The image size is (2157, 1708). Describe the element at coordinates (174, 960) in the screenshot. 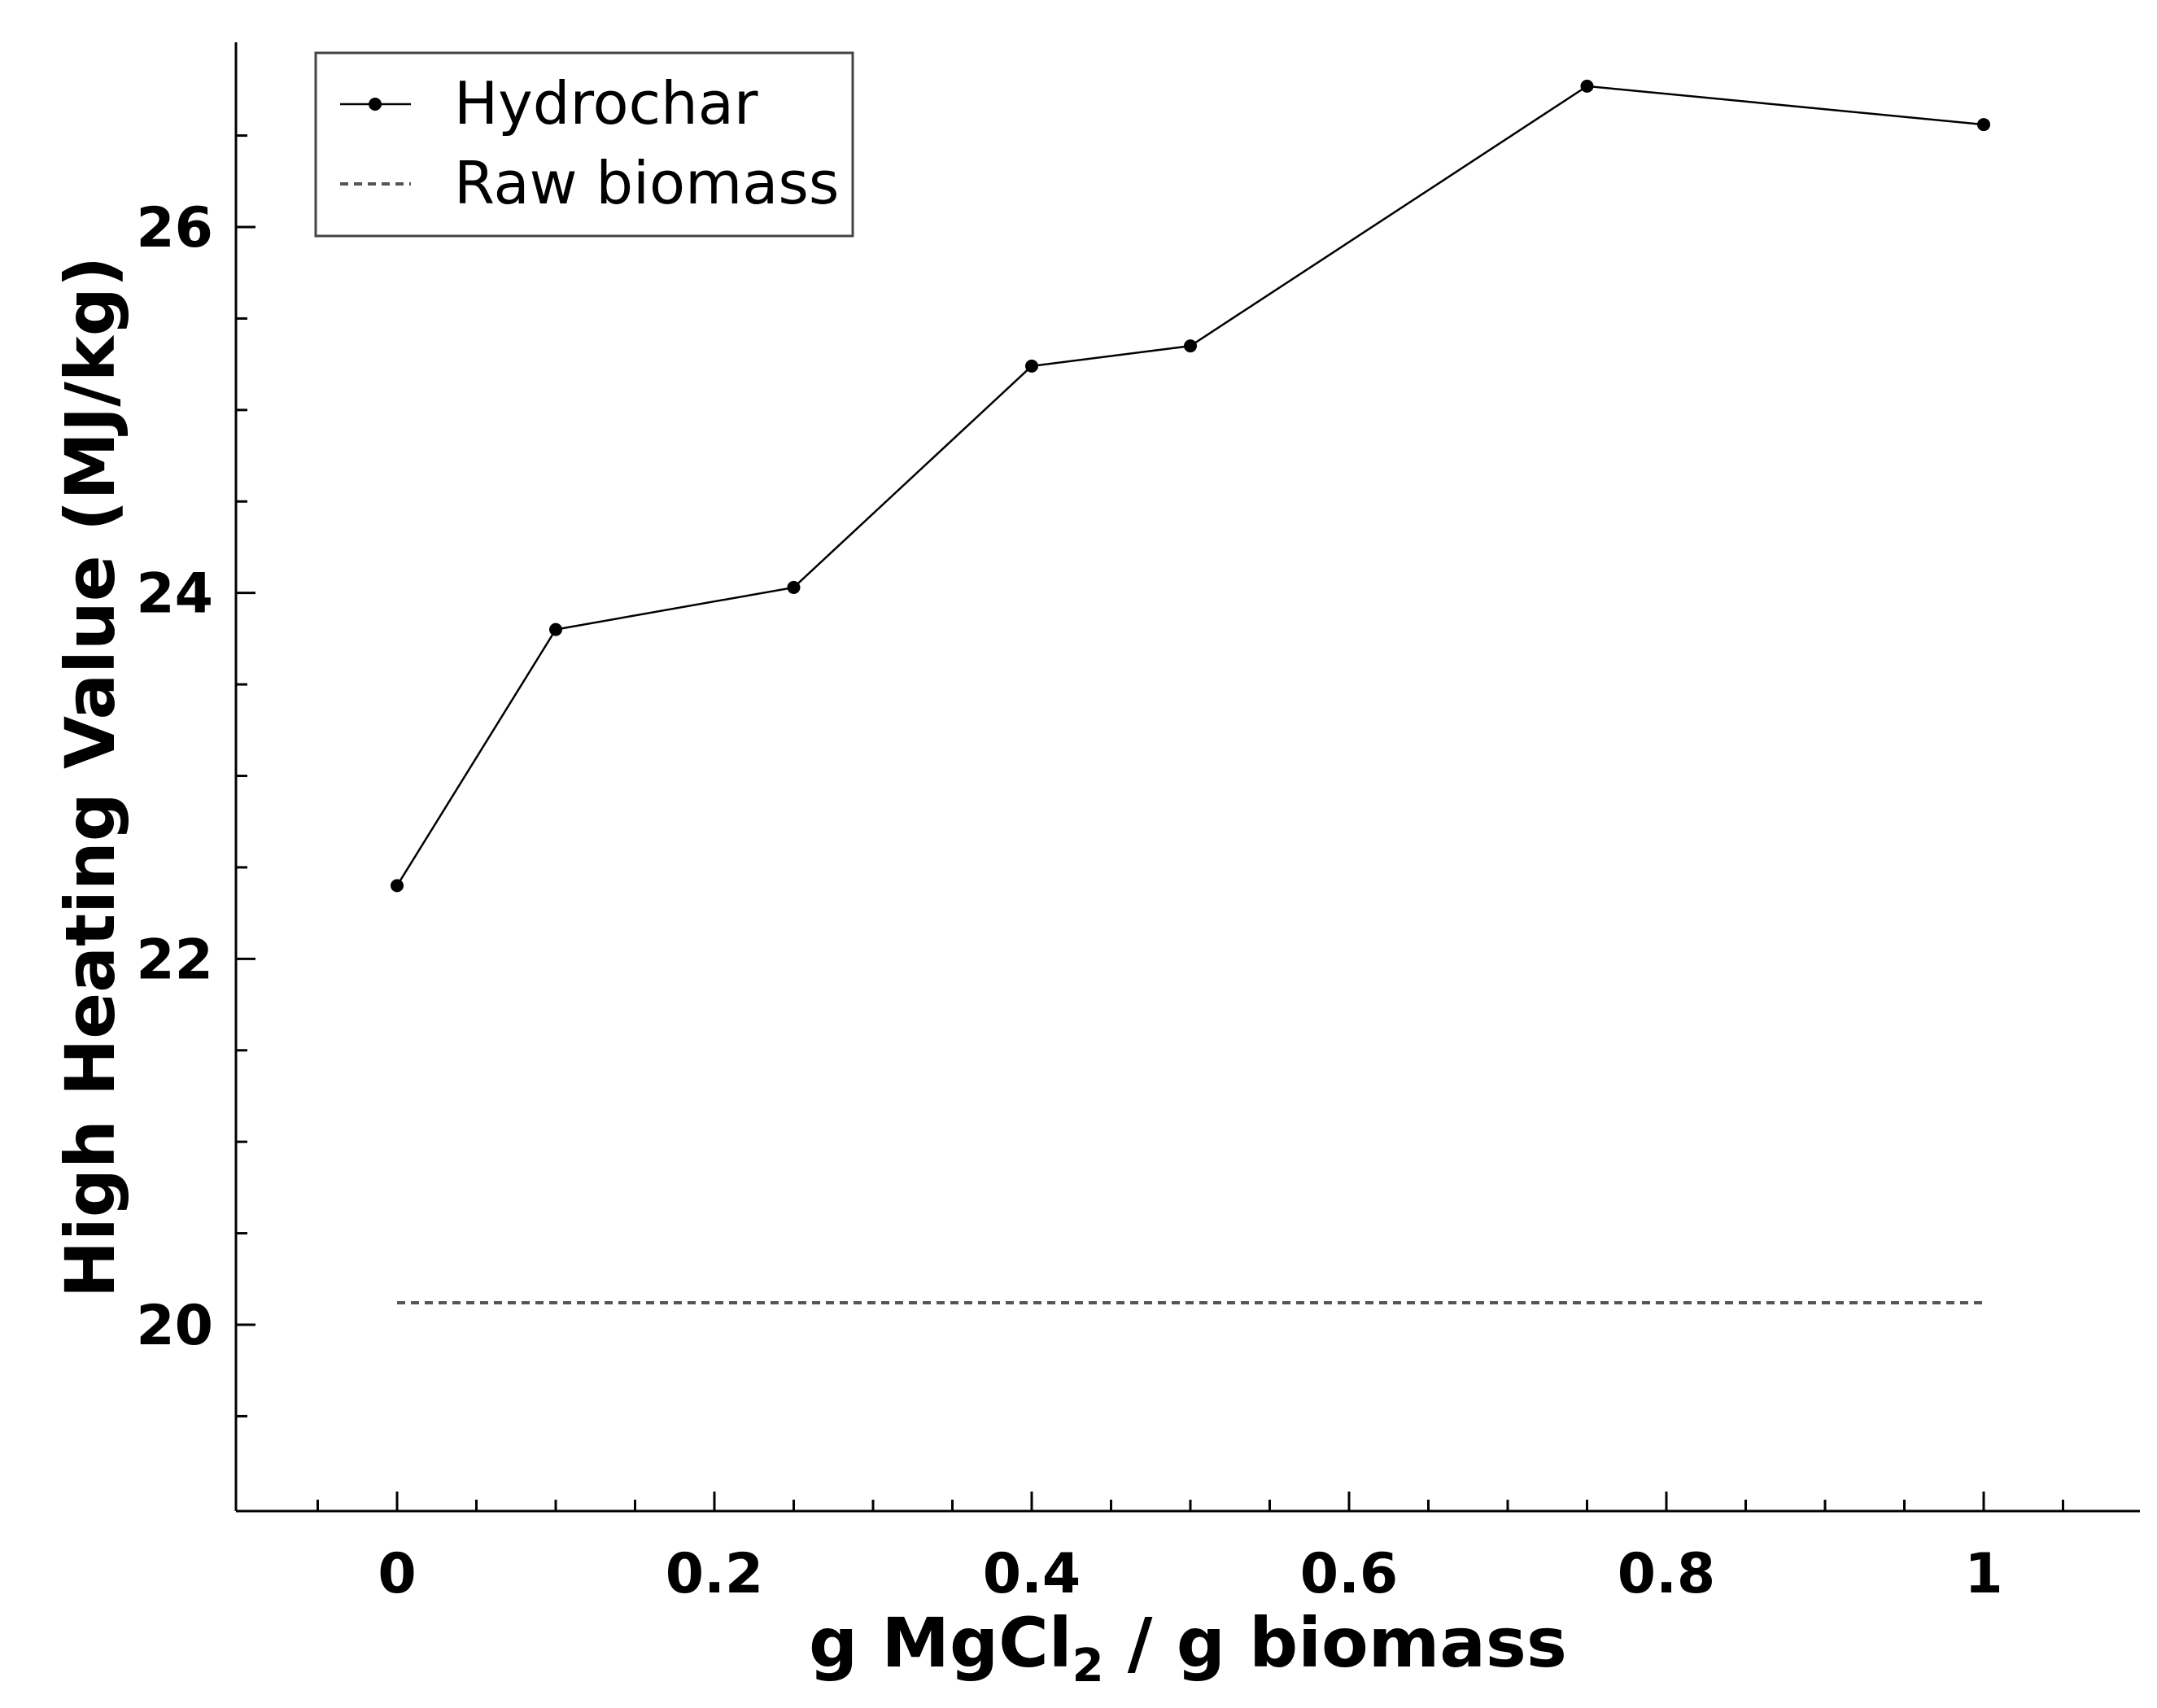

I see `y-tick-label: 22` at that location.